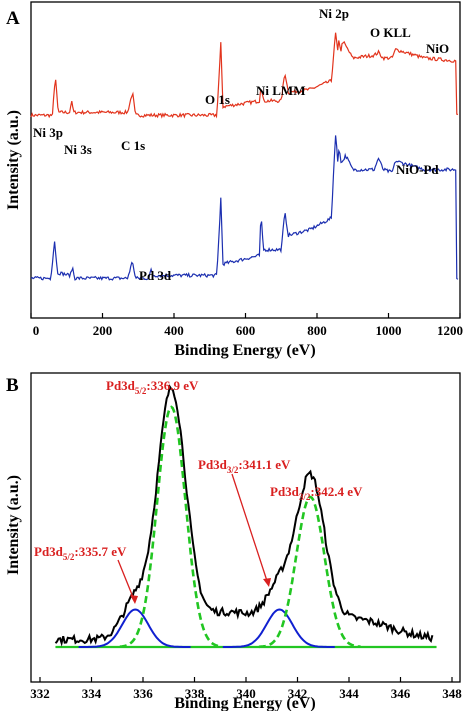  I want to click on panel-b-tick-label-332: 332, so click(40, 693).